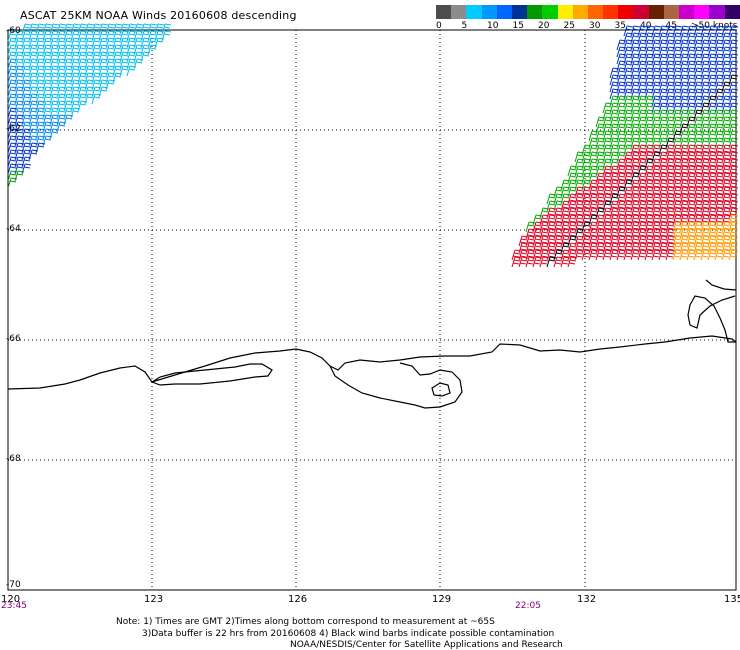 This screenshot has width=740, height=650. Describe the element at coordinates (298, 599) in the screenshot. I see `lon-label-126: 126` at that location.